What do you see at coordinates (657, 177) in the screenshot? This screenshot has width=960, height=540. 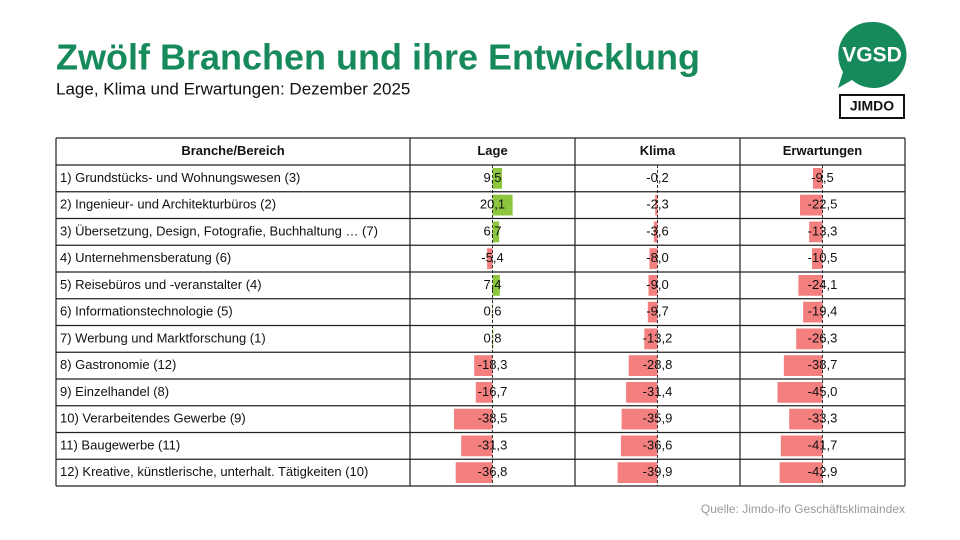 I see `value-label: -0,2` at bounding box center [657, 177].